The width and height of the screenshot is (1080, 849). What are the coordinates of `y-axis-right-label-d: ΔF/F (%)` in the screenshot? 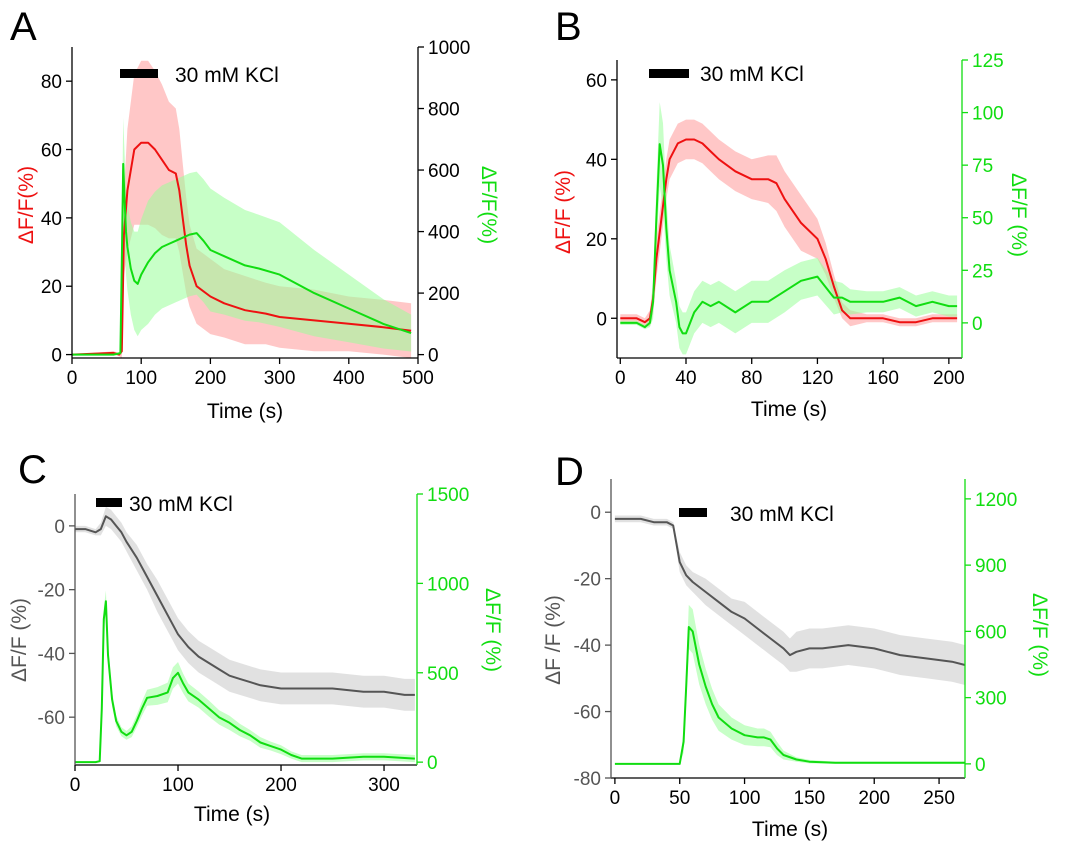 It's located at (1039, 635).